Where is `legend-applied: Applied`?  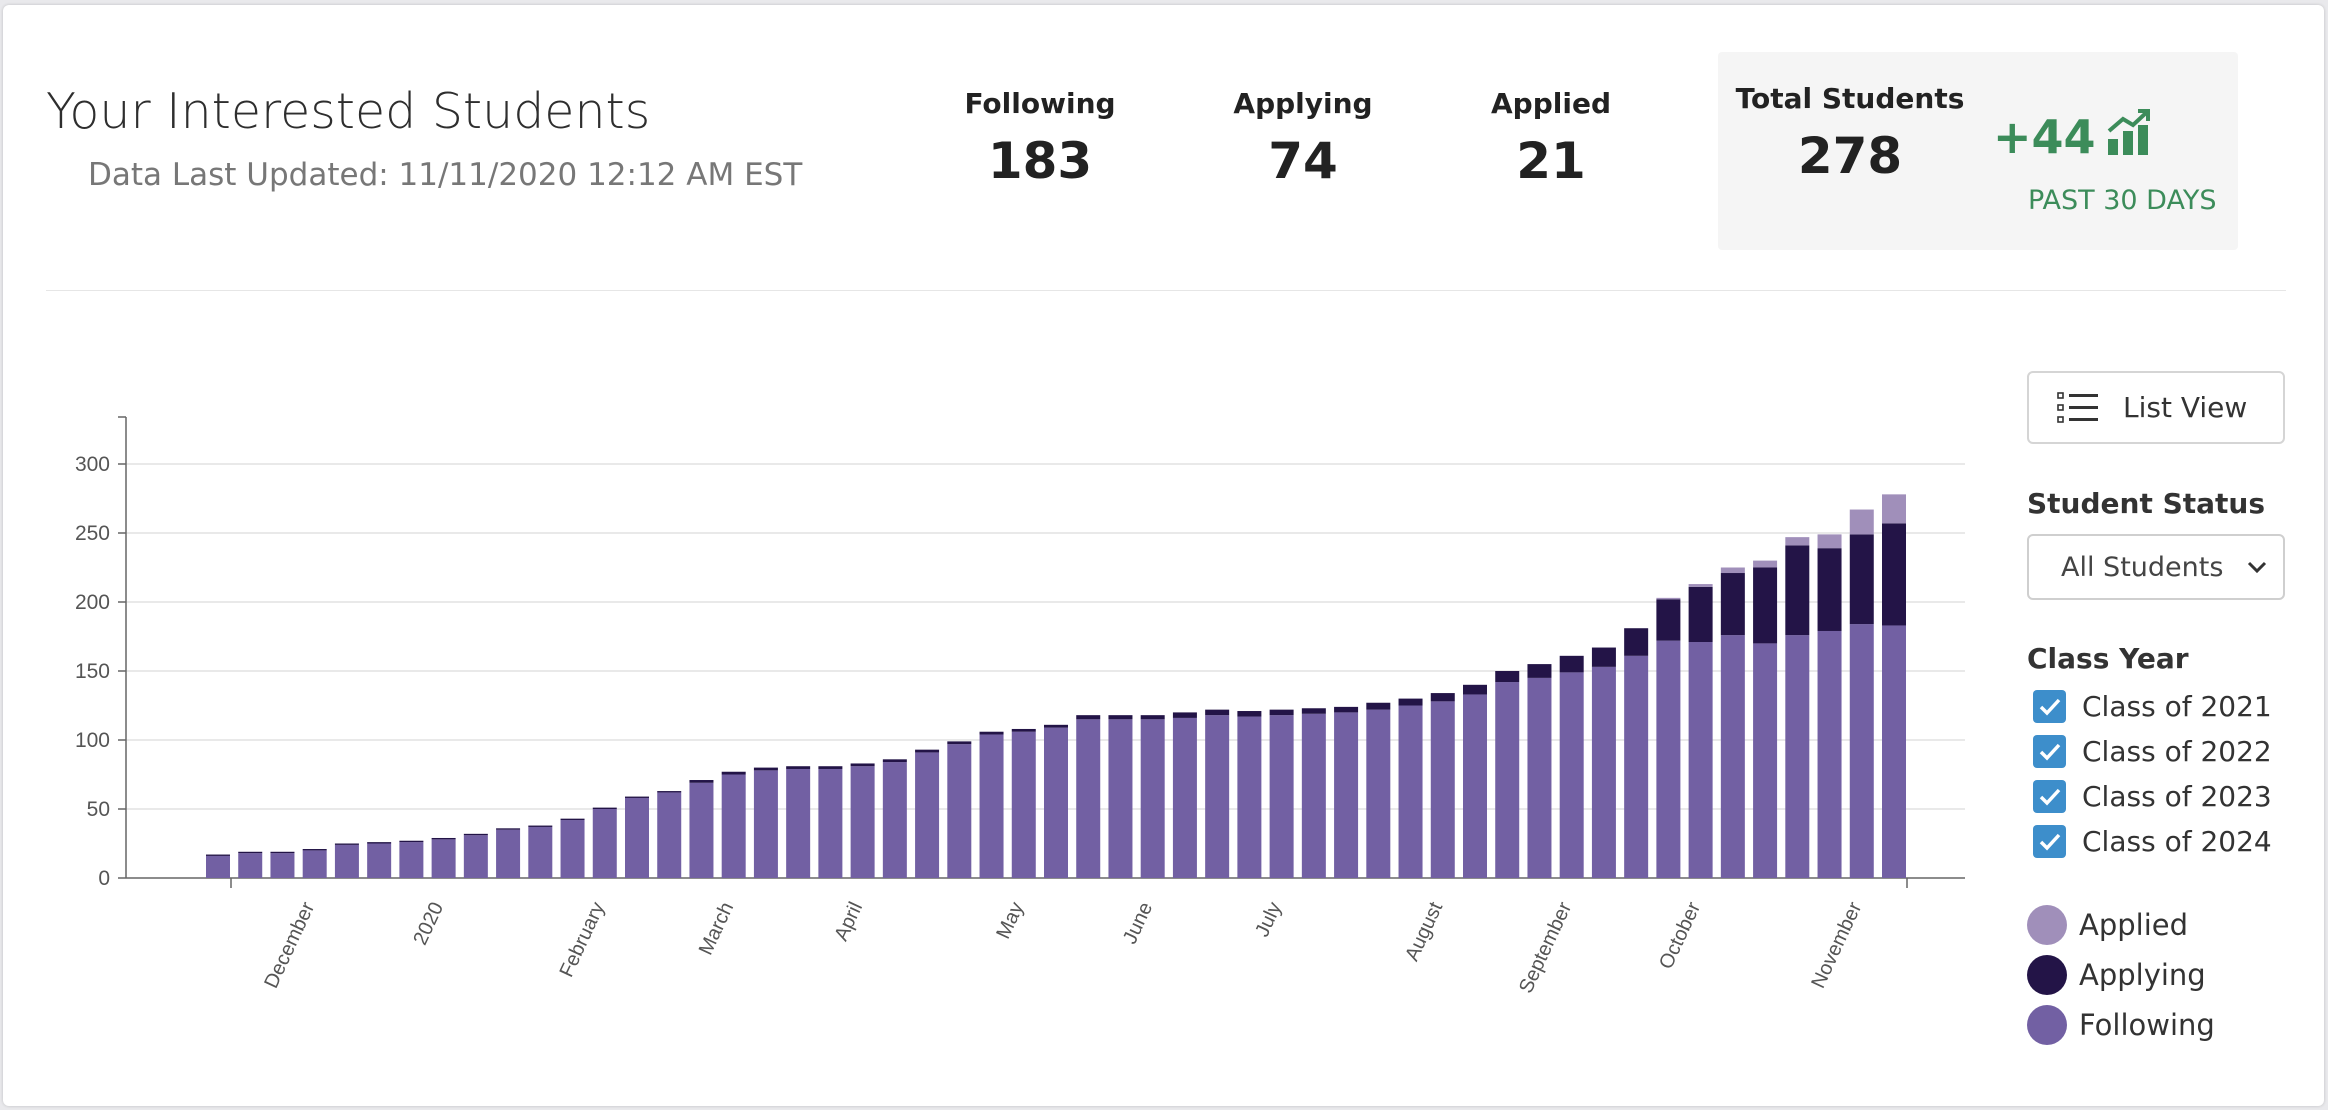
legend-applied: Applied is located at coordinates (2107, 925).